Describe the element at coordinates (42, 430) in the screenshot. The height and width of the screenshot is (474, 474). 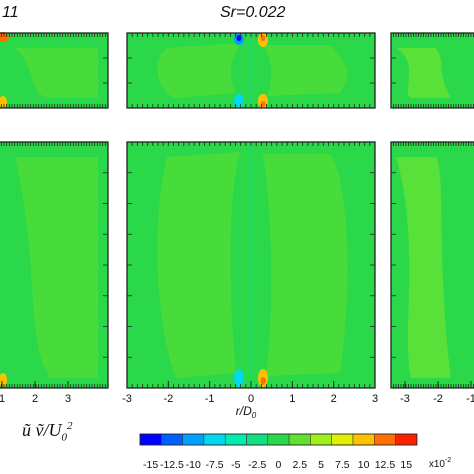
I see `colorbar-label-main: ũ ṽ/U` at that location.